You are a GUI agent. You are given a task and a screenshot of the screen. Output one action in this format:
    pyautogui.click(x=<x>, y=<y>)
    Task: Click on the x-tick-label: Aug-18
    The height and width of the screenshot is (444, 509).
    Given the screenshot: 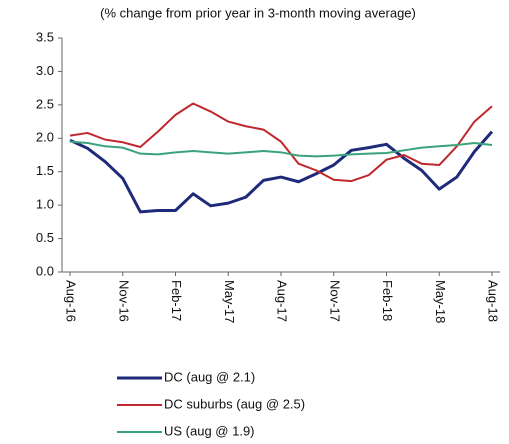 What is the action you would take?
    pyautogui.click(x=493, y=301)
    